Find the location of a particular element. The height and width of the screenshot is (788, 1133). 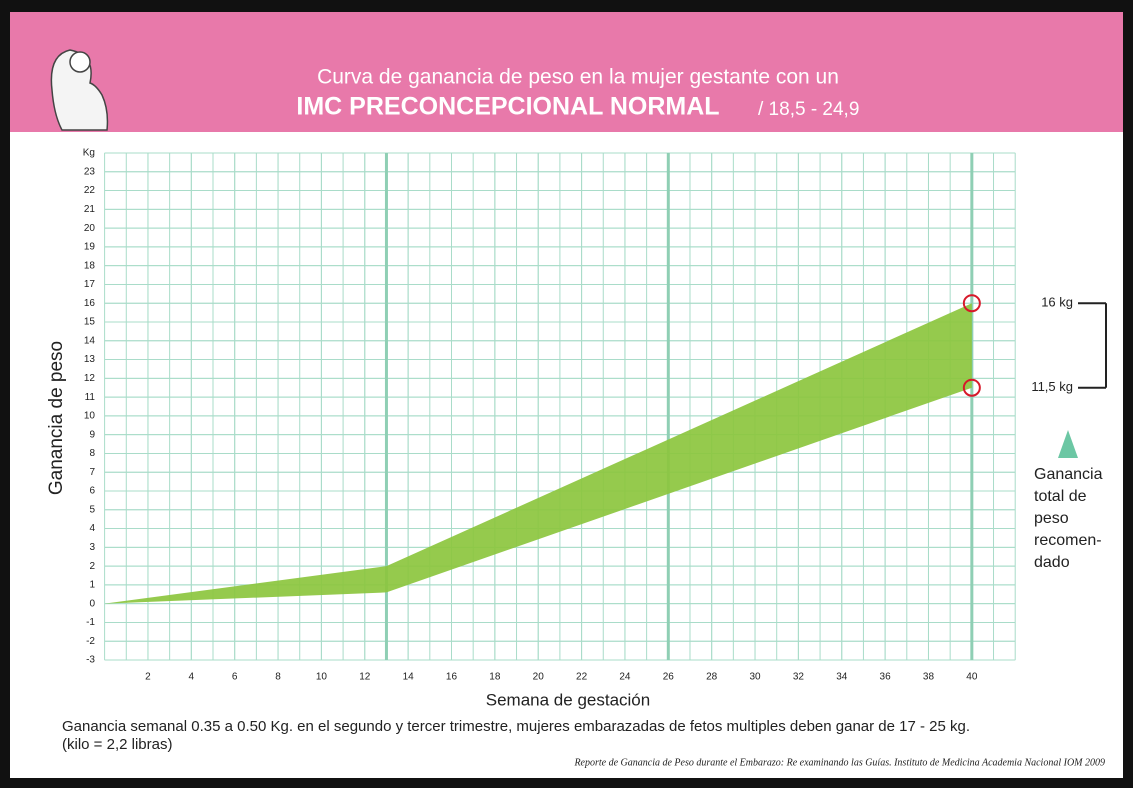

x-tick-label: 24 is located at coordinates (625, 677).